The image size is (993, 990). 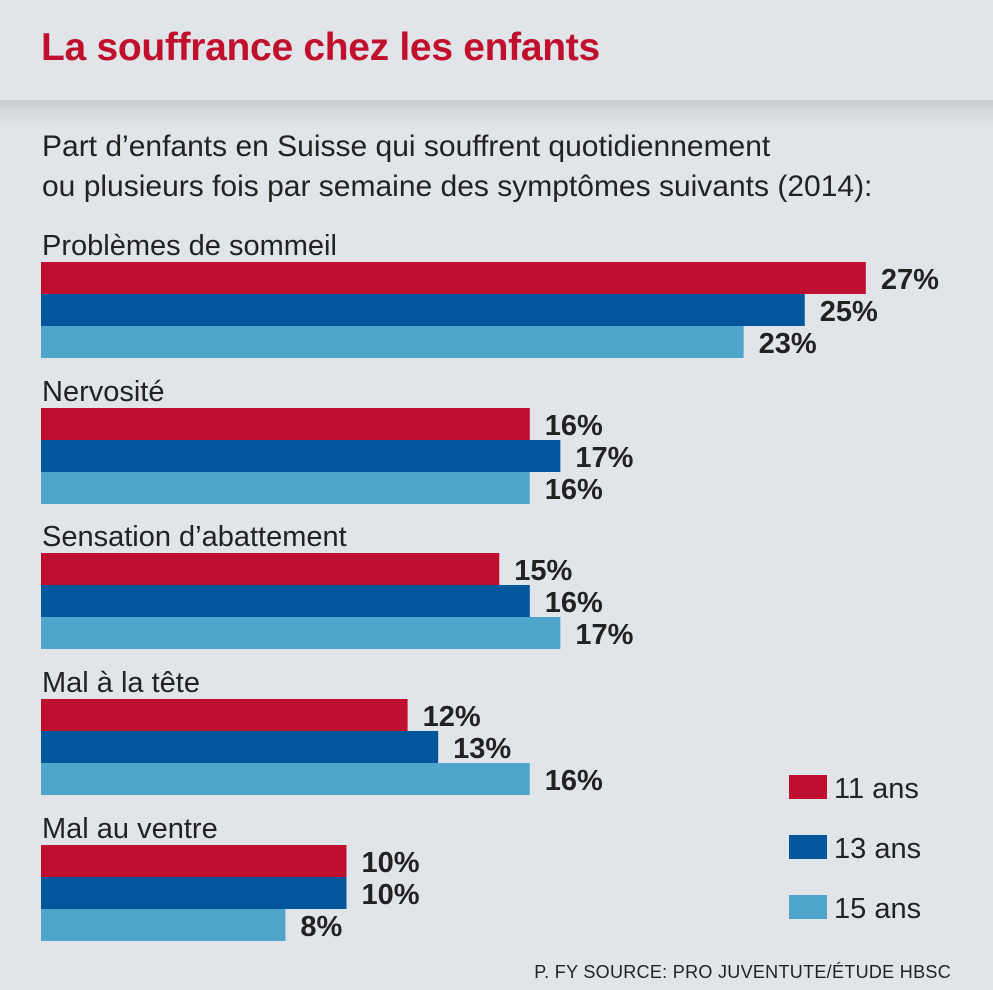 What do you see at coordinates (482, 749) in the screenshot?
I see `data-label: 13%` at bounding box center [482, 749].